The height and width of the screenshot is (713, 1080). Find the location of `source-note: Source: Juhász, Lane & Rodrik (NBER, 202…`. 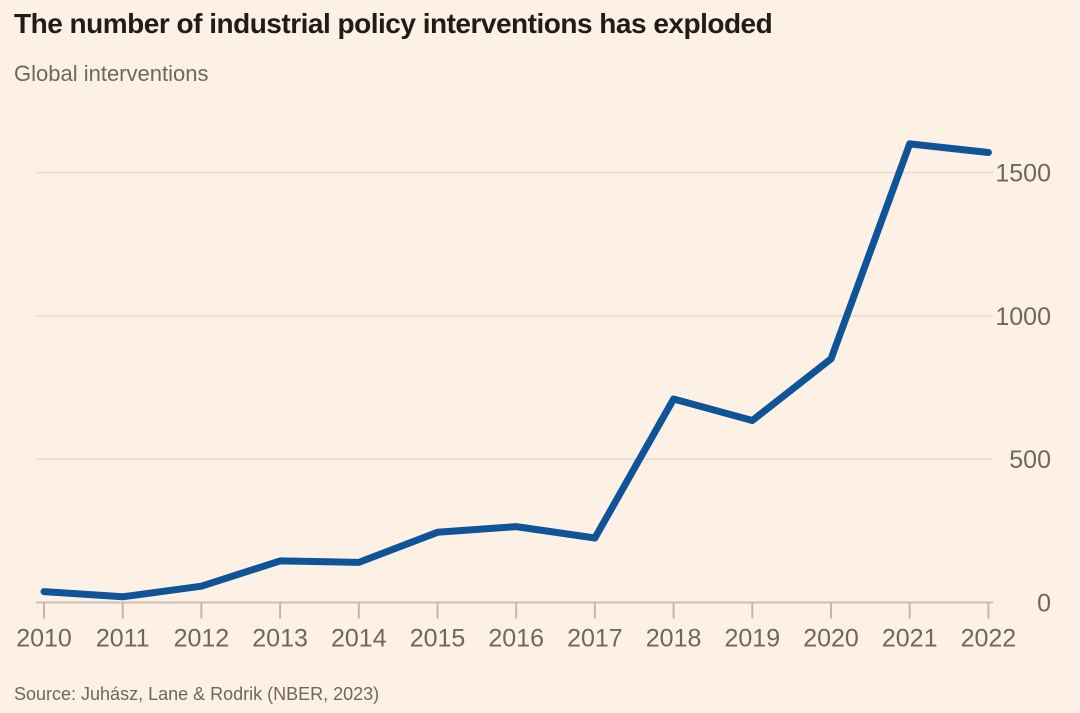

source-note: Source: Juhász, Lane & Rodrik (NBER, 202… is located at coordinates (197, 694).